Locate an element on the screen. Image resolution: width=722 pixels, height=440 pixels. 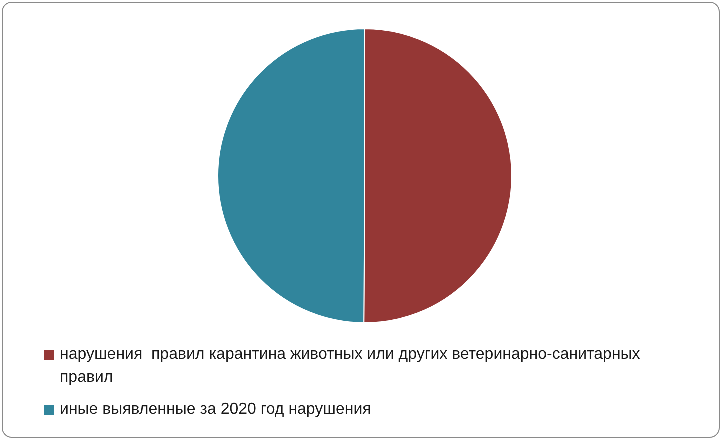
legend-label: нарушения правил карантина животных или других ветеринарно-санитарных правил is located at coordinates (351, 366).